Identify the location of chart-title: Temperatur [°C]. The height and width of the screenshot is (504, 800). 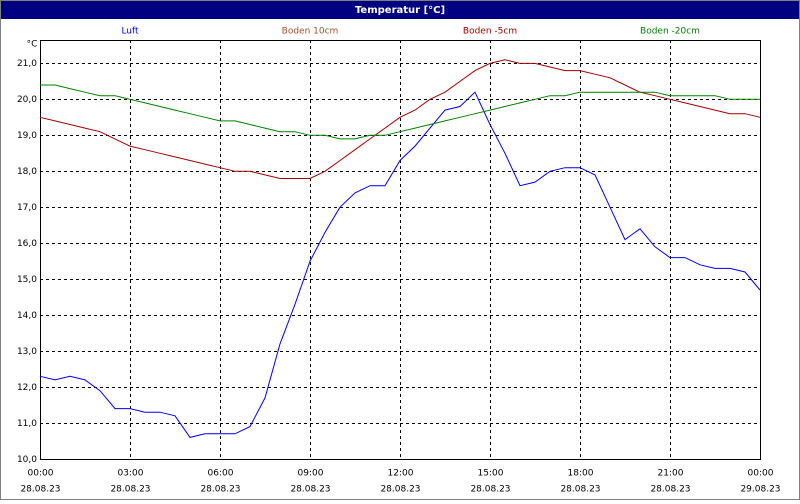
(400, 10).